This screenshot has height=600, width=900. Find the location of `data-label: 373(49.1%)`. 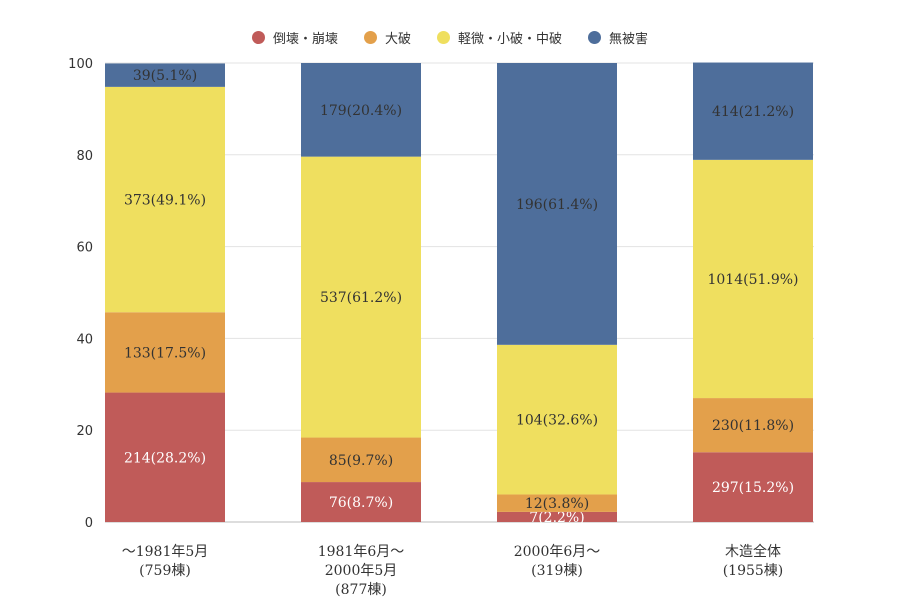

data-label: 373(49.1%) is located at coordinates (165, 201).